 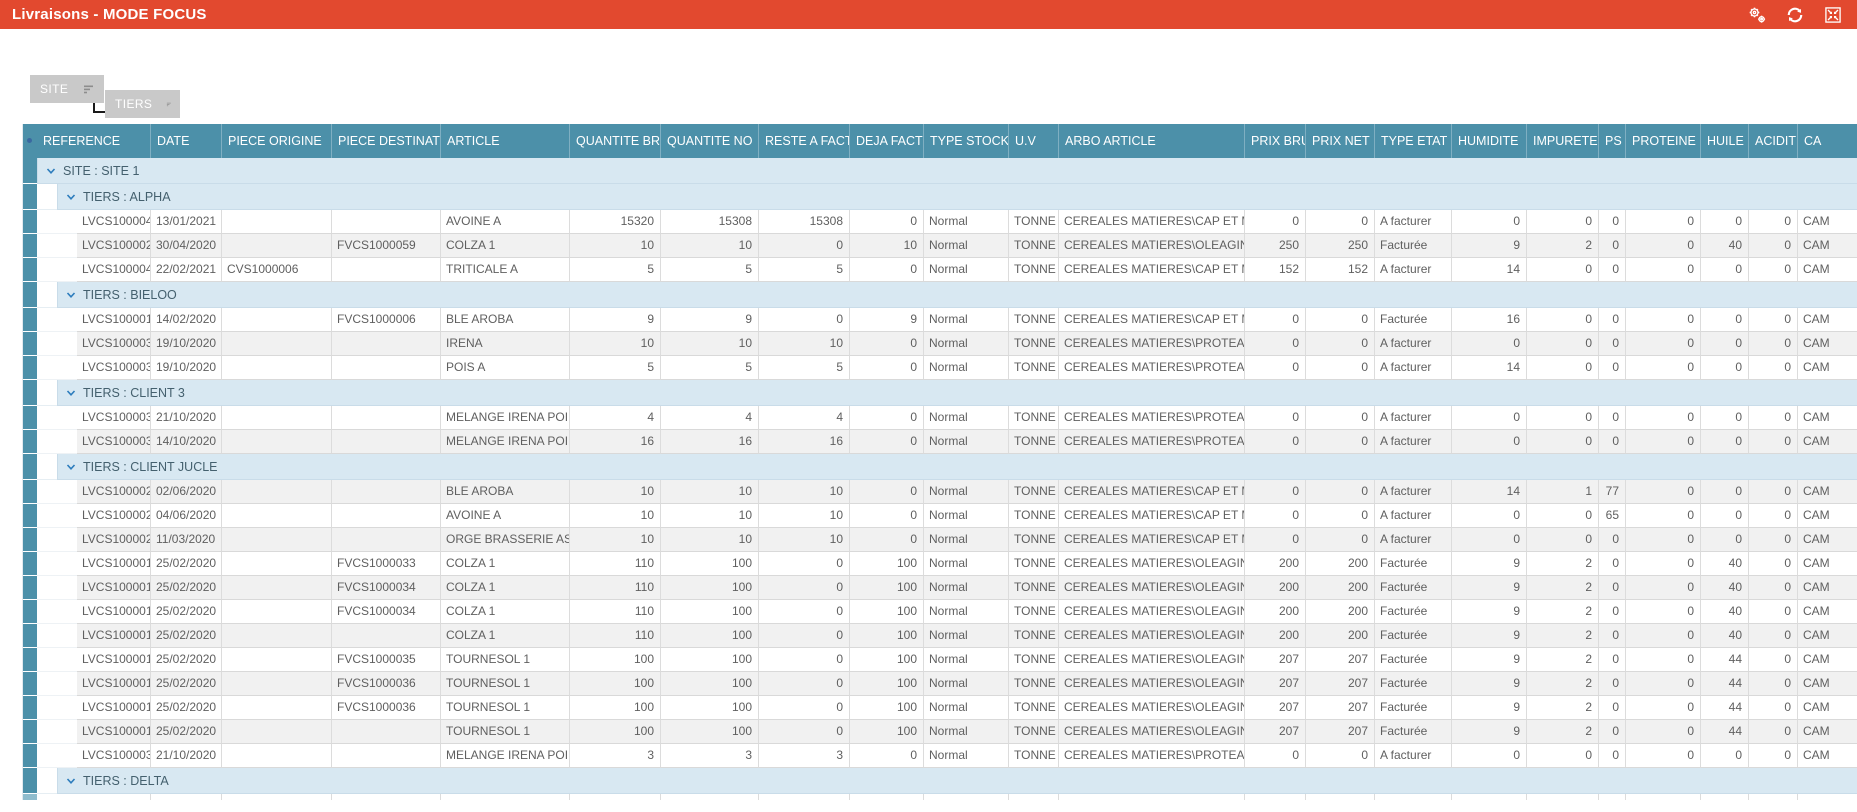 I want to click on header-cell-article: ARTICLE, so click(x=505, y=141).